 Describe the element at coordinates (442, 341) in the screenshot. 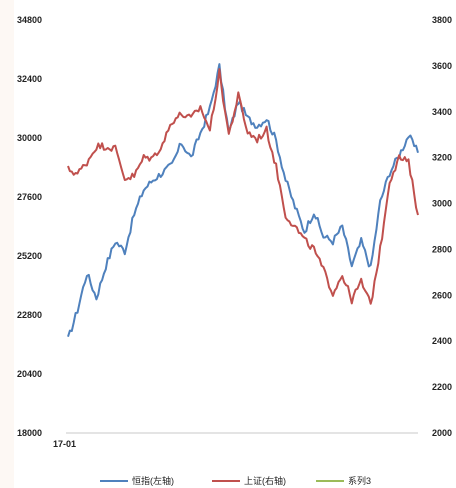

I see `right-tick-label: 2400` at that location.